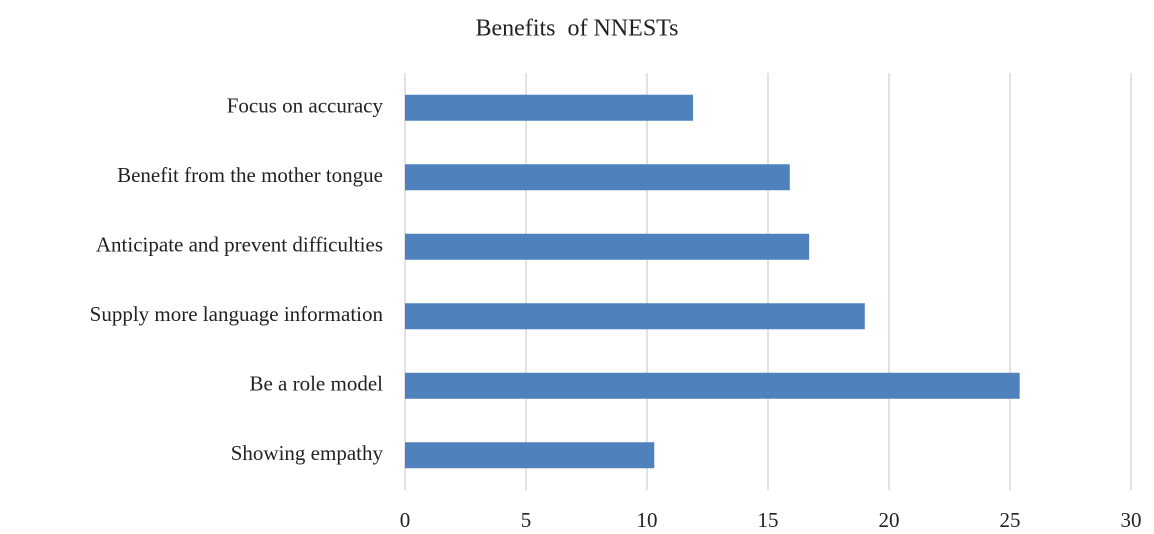 The image size is (1154, 534). Describe the element at coordinates (305, 106) in the screenshot. I see `y-tick-label: Focus on accuracy` at that location.